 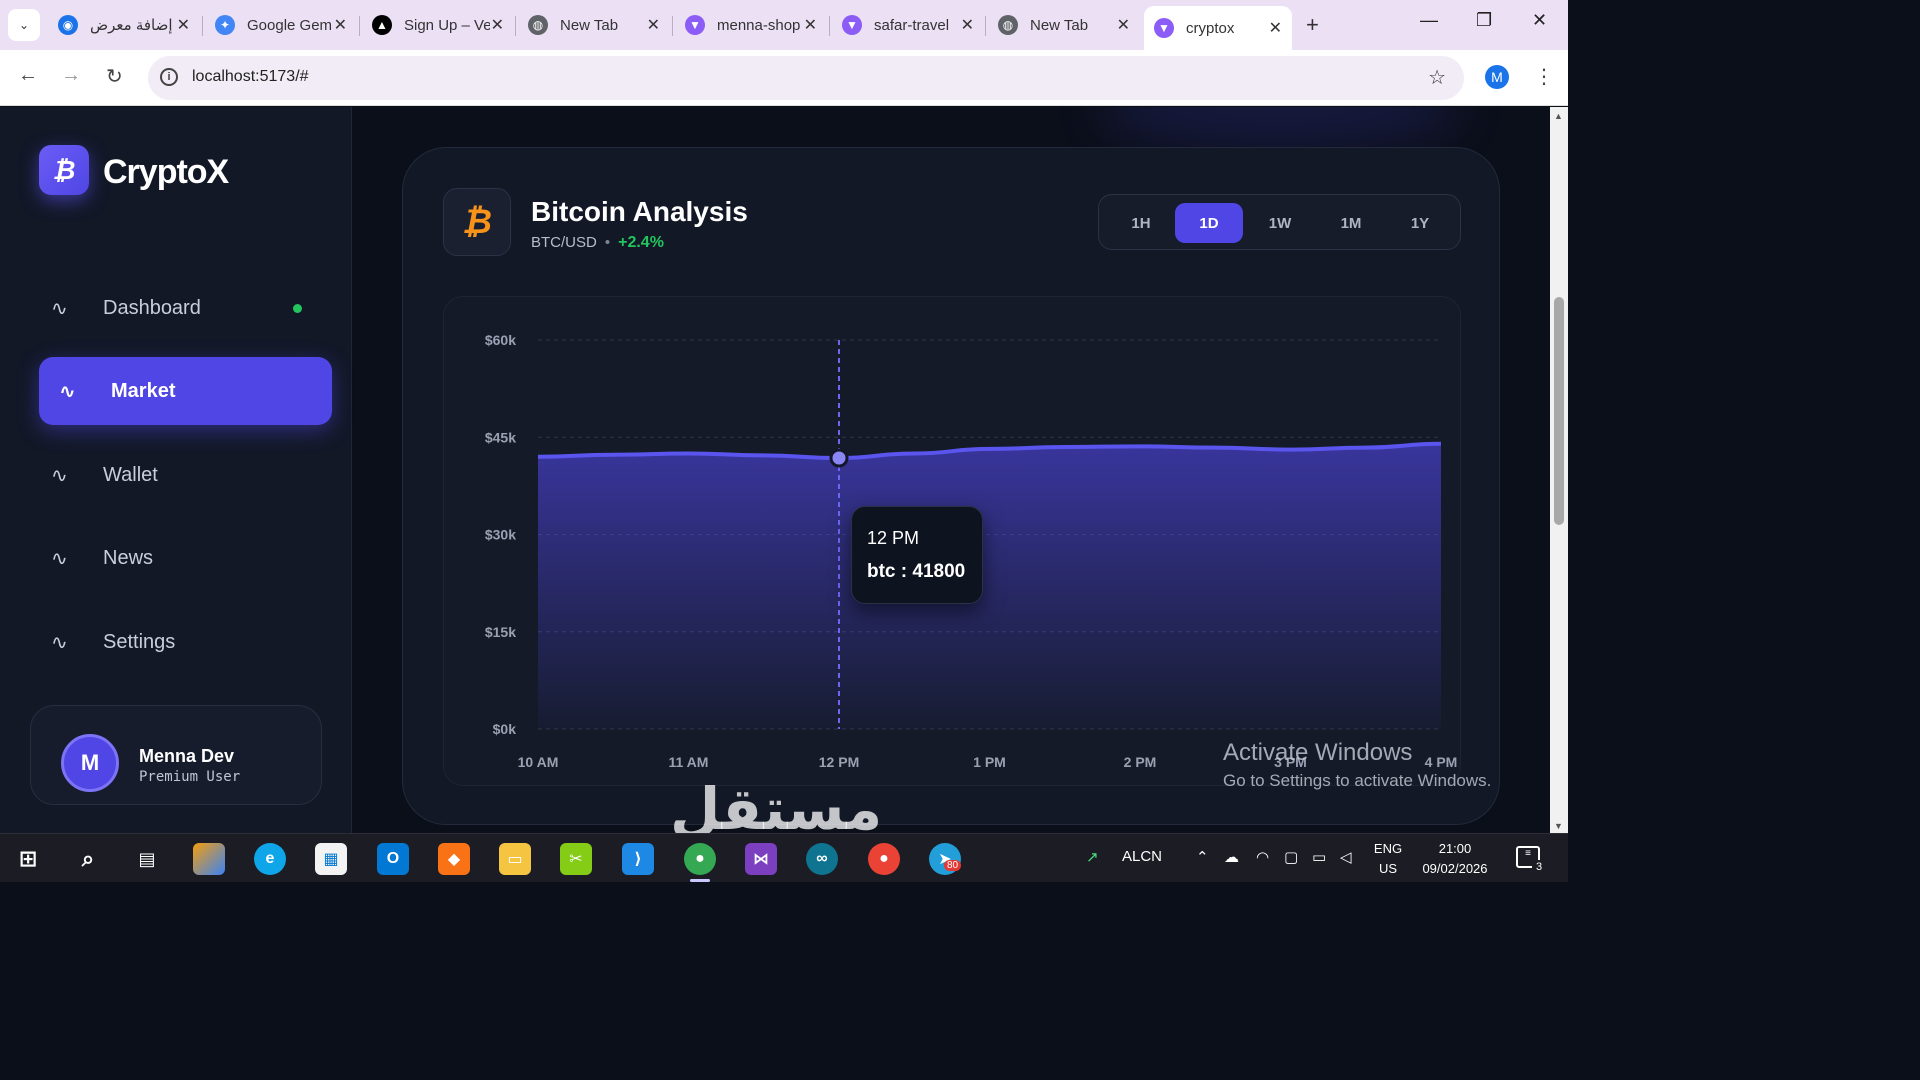 I want to click on minimize-icon: —, so click(x=1429, y=20).